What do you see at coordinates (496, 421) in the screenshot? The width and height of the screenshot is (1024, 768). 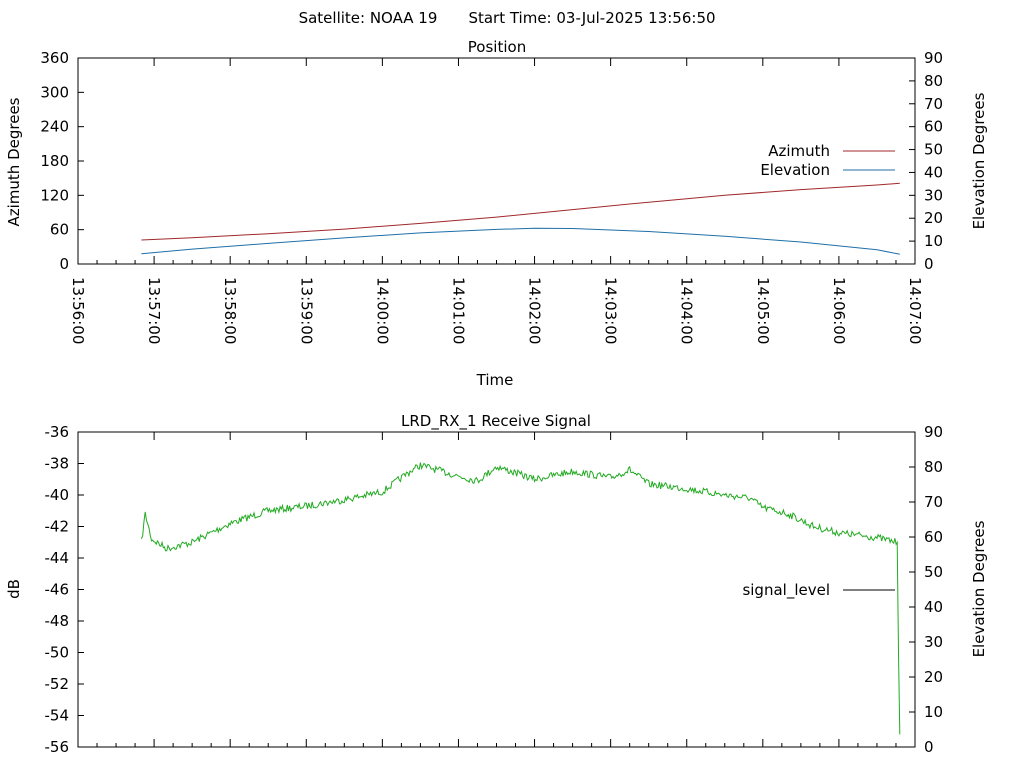 I see `signal-chart-title: LRD_RX_1 Receive Signal` at bounding box center [496, 421].